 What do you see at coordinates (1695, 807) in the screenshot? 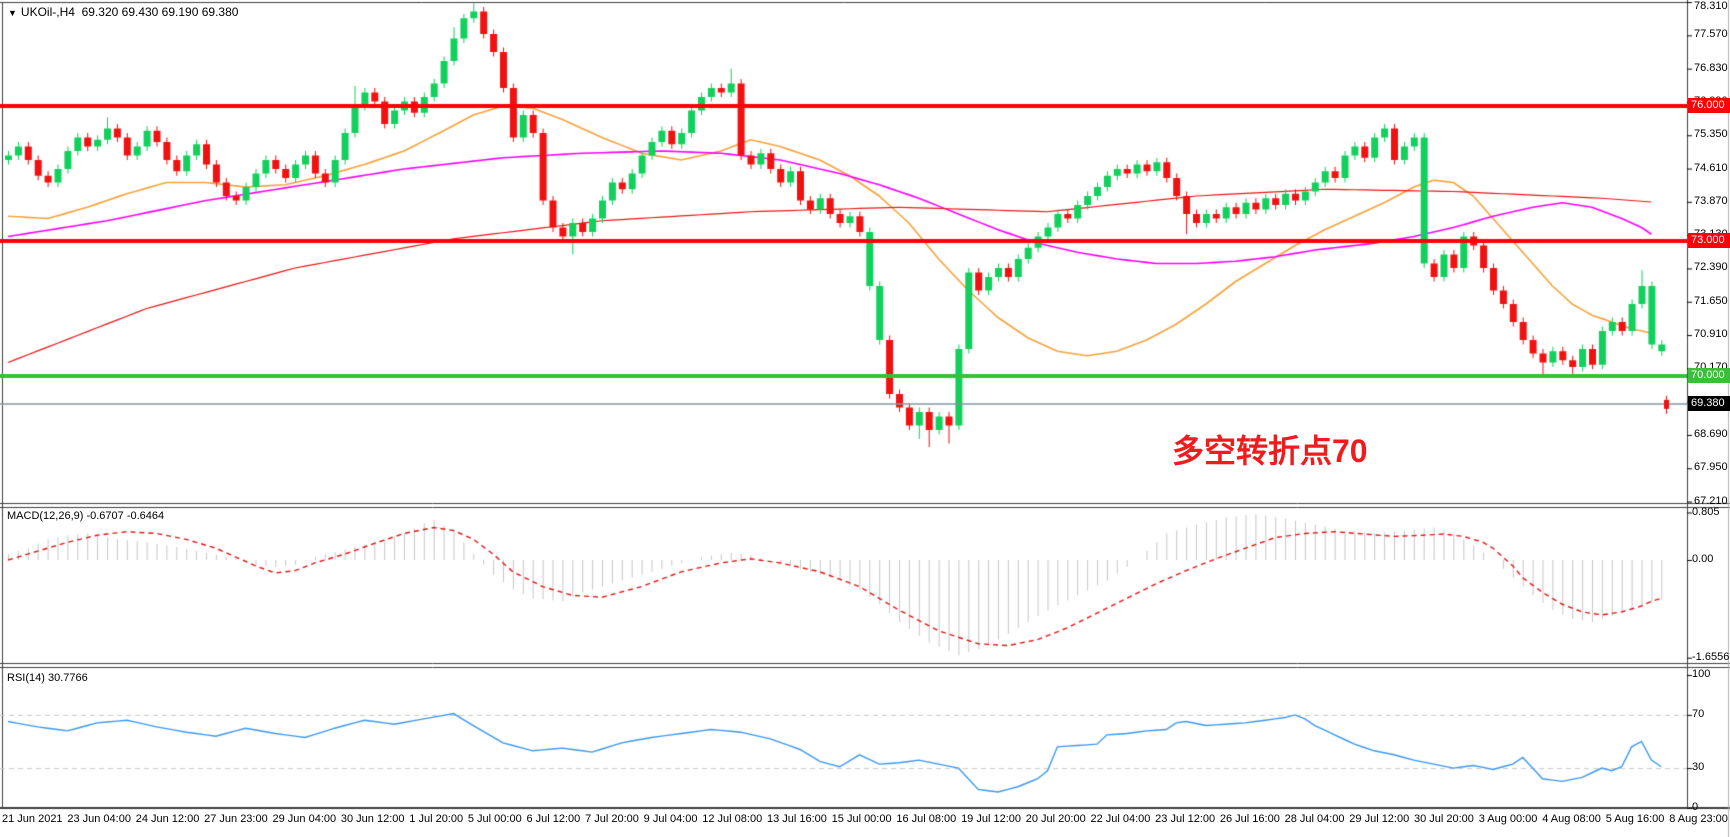
I see `rsi-tick-label: 0` at bounding box center [1695, 807].